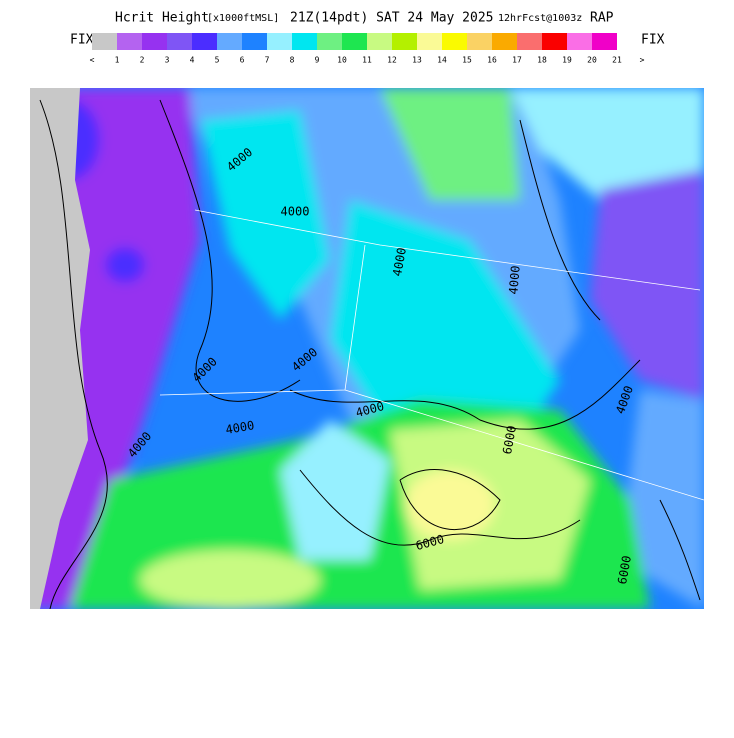  Describe the element at coordinates (392, 60) in the screenshot. I see `legend-label: 12` at that location.